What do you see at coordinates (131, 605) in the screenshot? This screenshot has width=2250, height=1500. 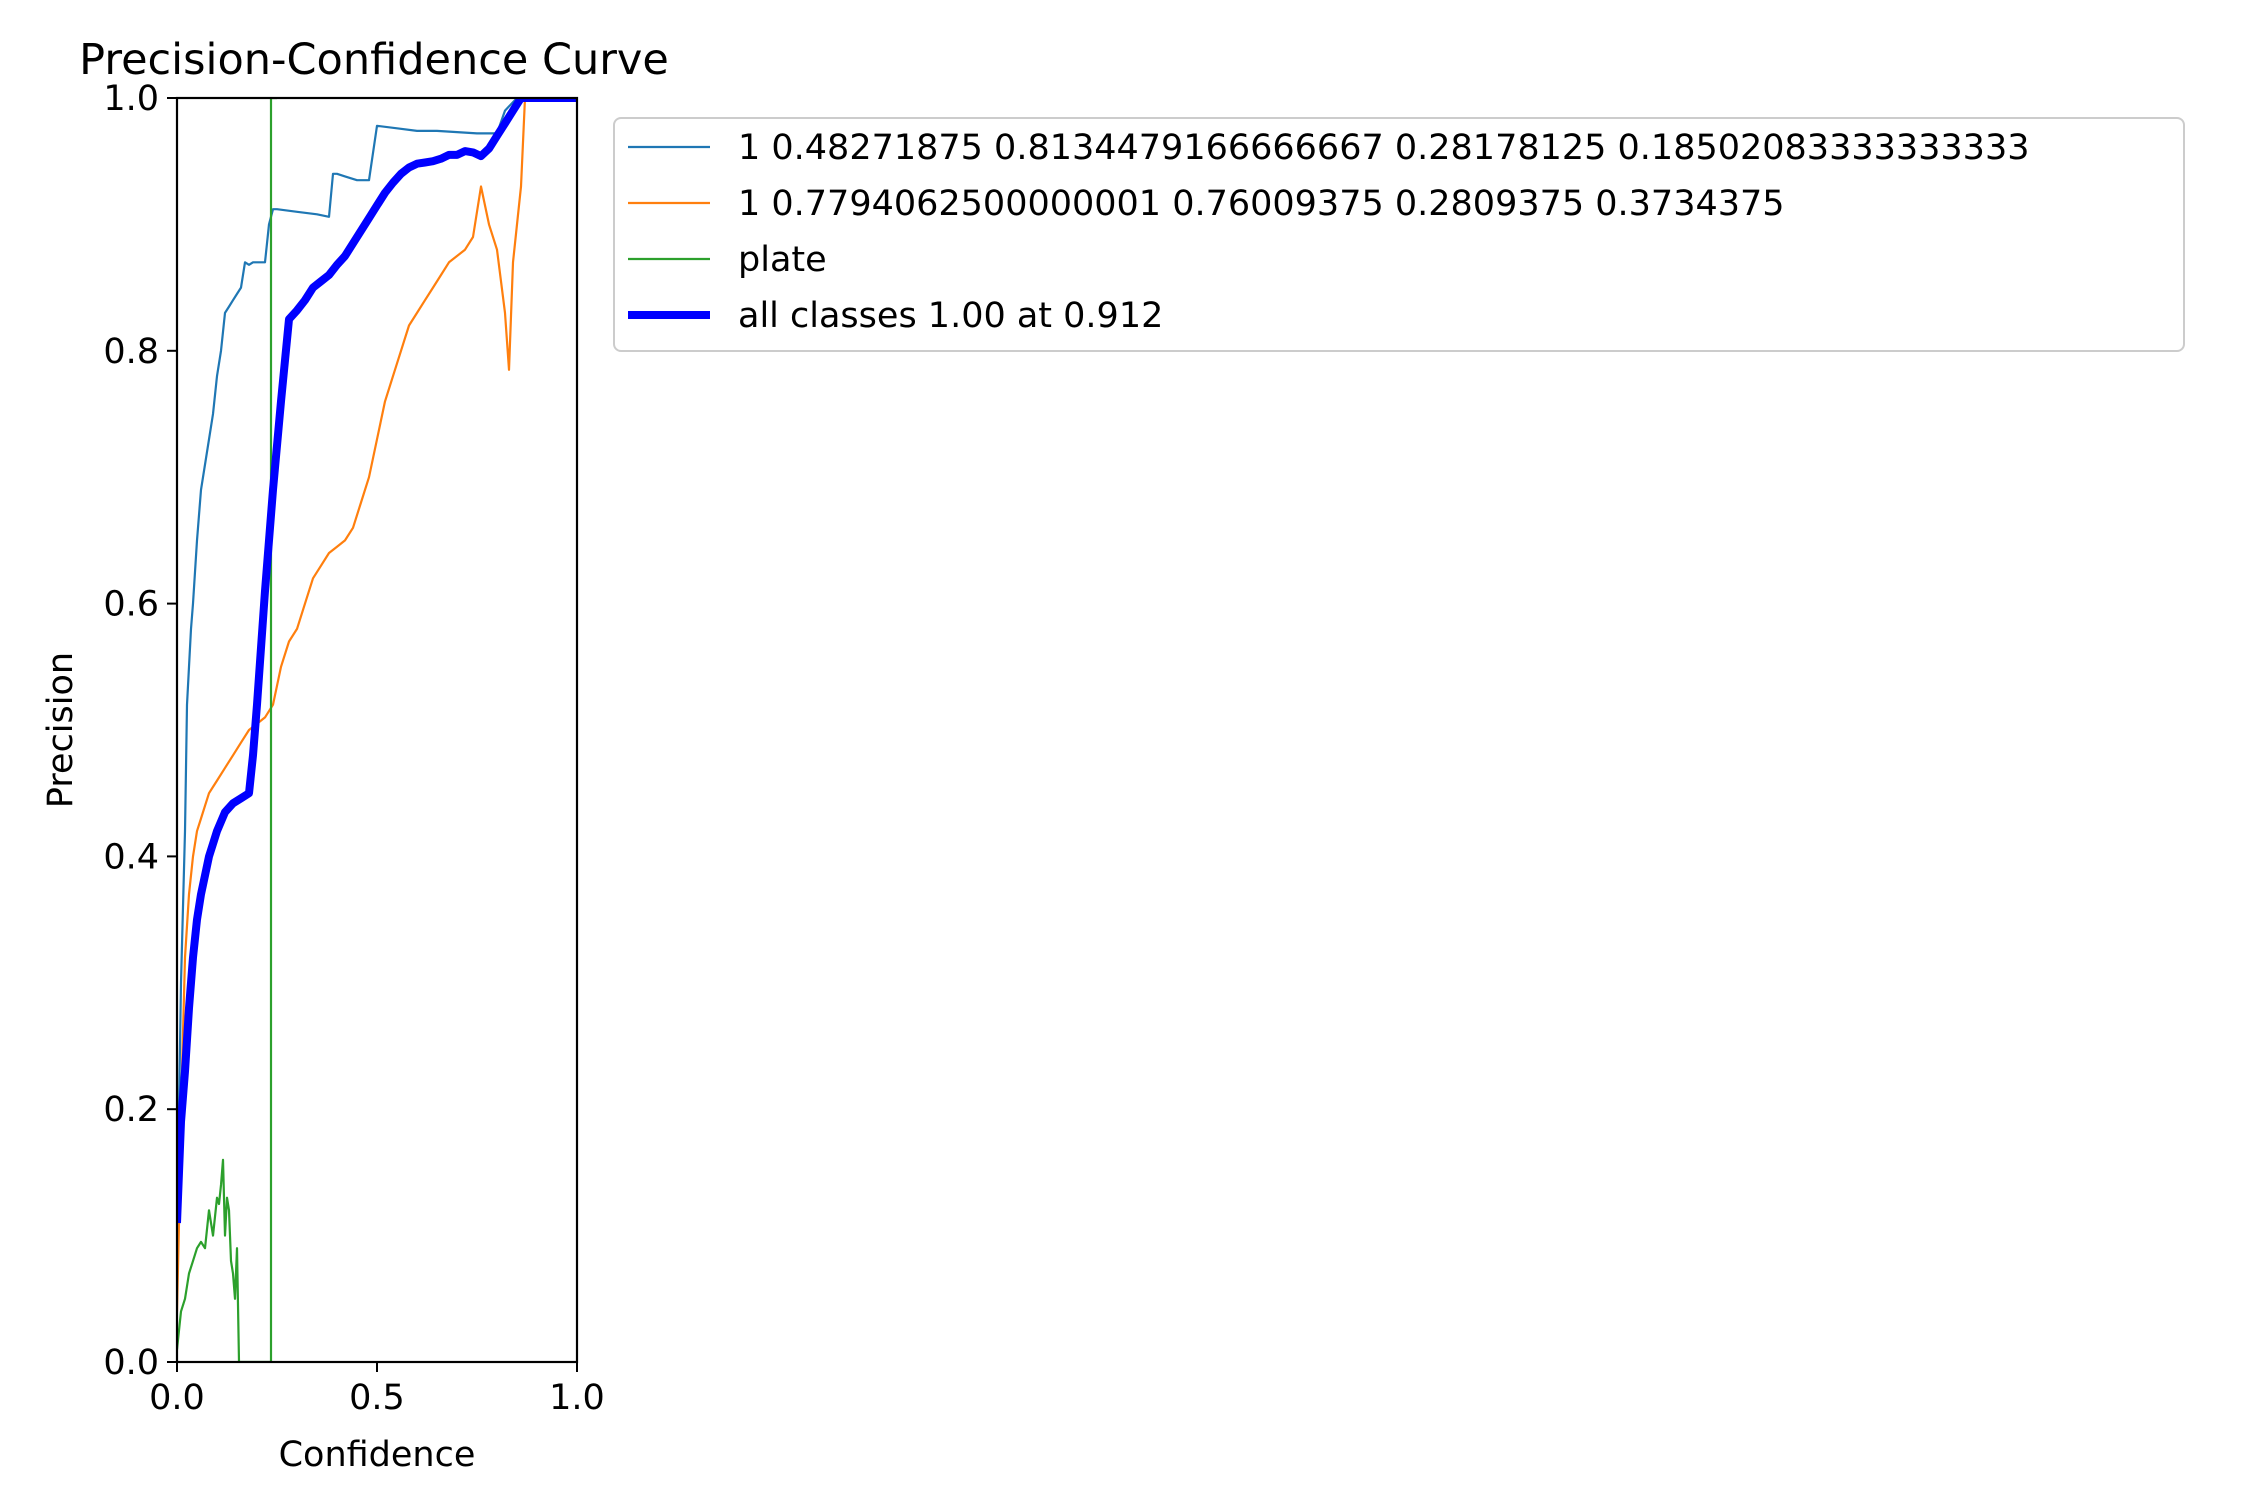 I see `y-tick-label: 0.6` at bounding box center [131, 605].